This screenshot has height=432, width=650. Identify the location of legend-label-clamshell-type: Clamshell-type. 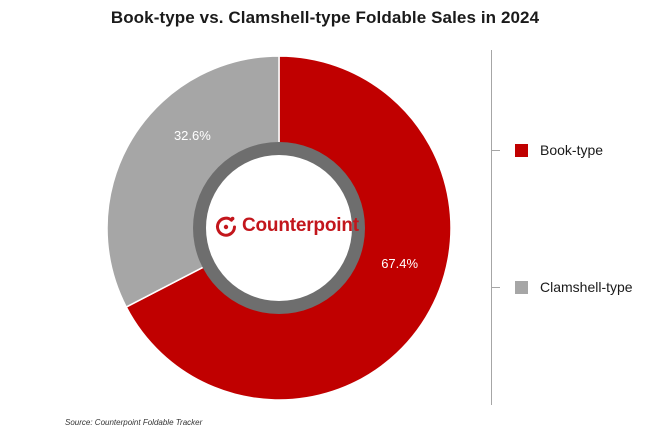
(586, 287).